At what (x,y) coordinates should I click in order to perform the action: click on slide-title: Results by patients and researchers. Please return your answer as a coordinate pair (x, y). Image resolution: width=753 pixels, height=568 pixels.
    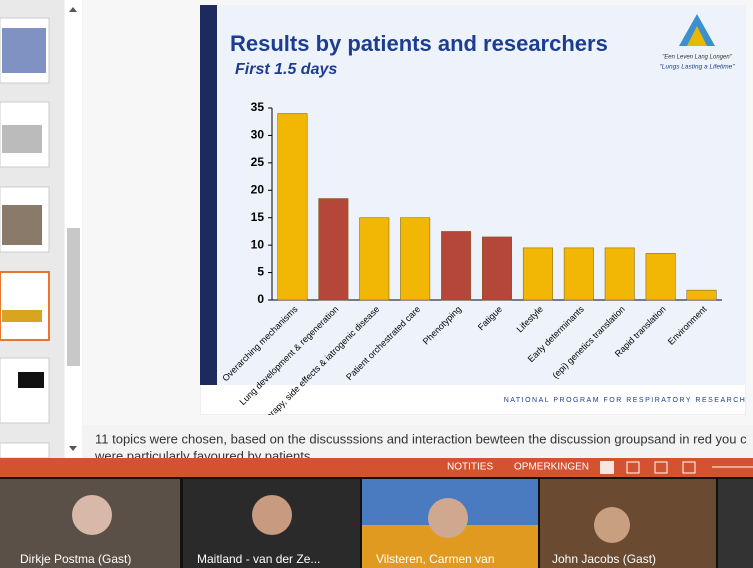
    Looking at the image, I should click on (419, 43).